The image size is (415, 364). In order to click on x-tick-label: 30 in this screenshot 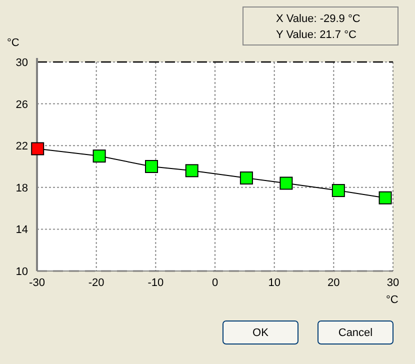, I will do `click(393, 283)`.